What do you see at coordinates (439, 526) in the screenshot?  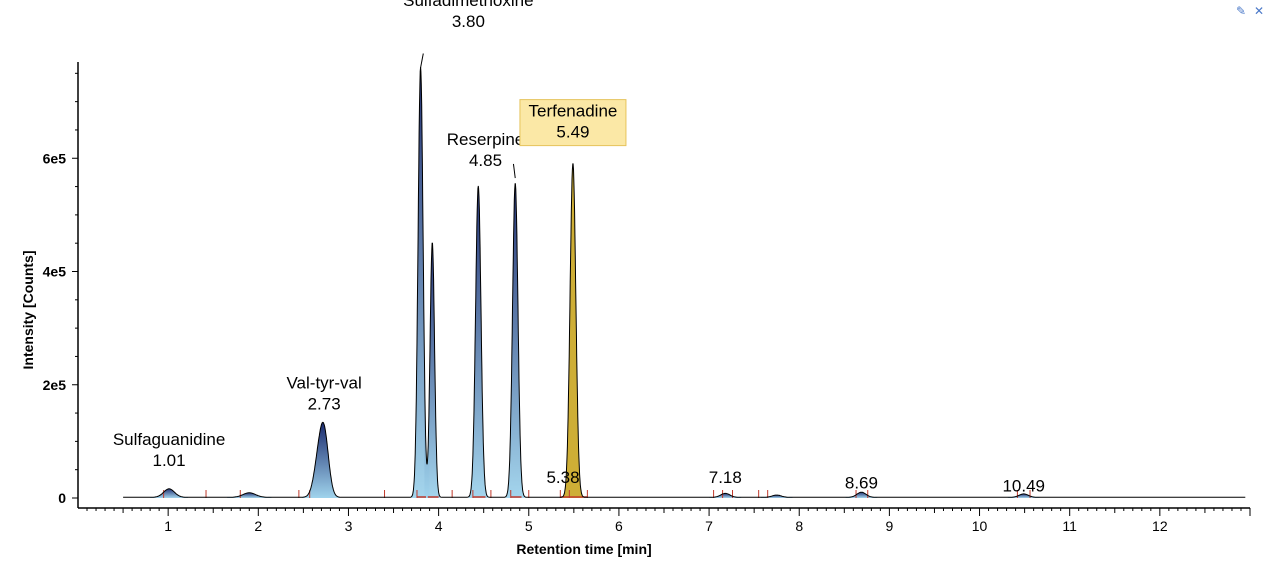 I see `x-tick-label: 4` at bounding box center [439, 526].